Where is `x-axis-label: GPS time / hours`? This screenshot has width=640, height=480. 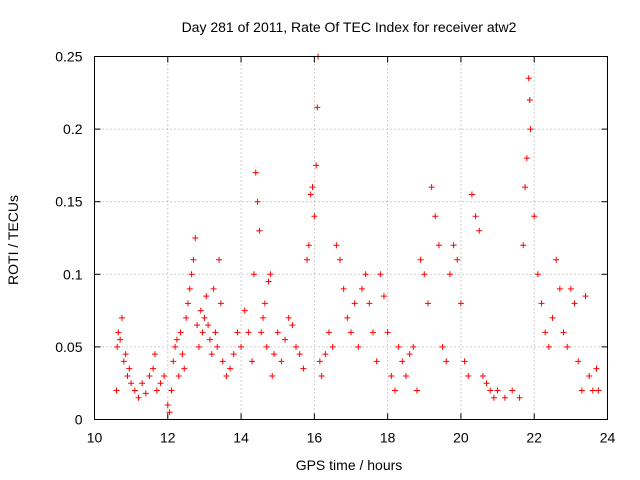
x-axis-label: GPS time / hours is located at coordinates (349, 465).